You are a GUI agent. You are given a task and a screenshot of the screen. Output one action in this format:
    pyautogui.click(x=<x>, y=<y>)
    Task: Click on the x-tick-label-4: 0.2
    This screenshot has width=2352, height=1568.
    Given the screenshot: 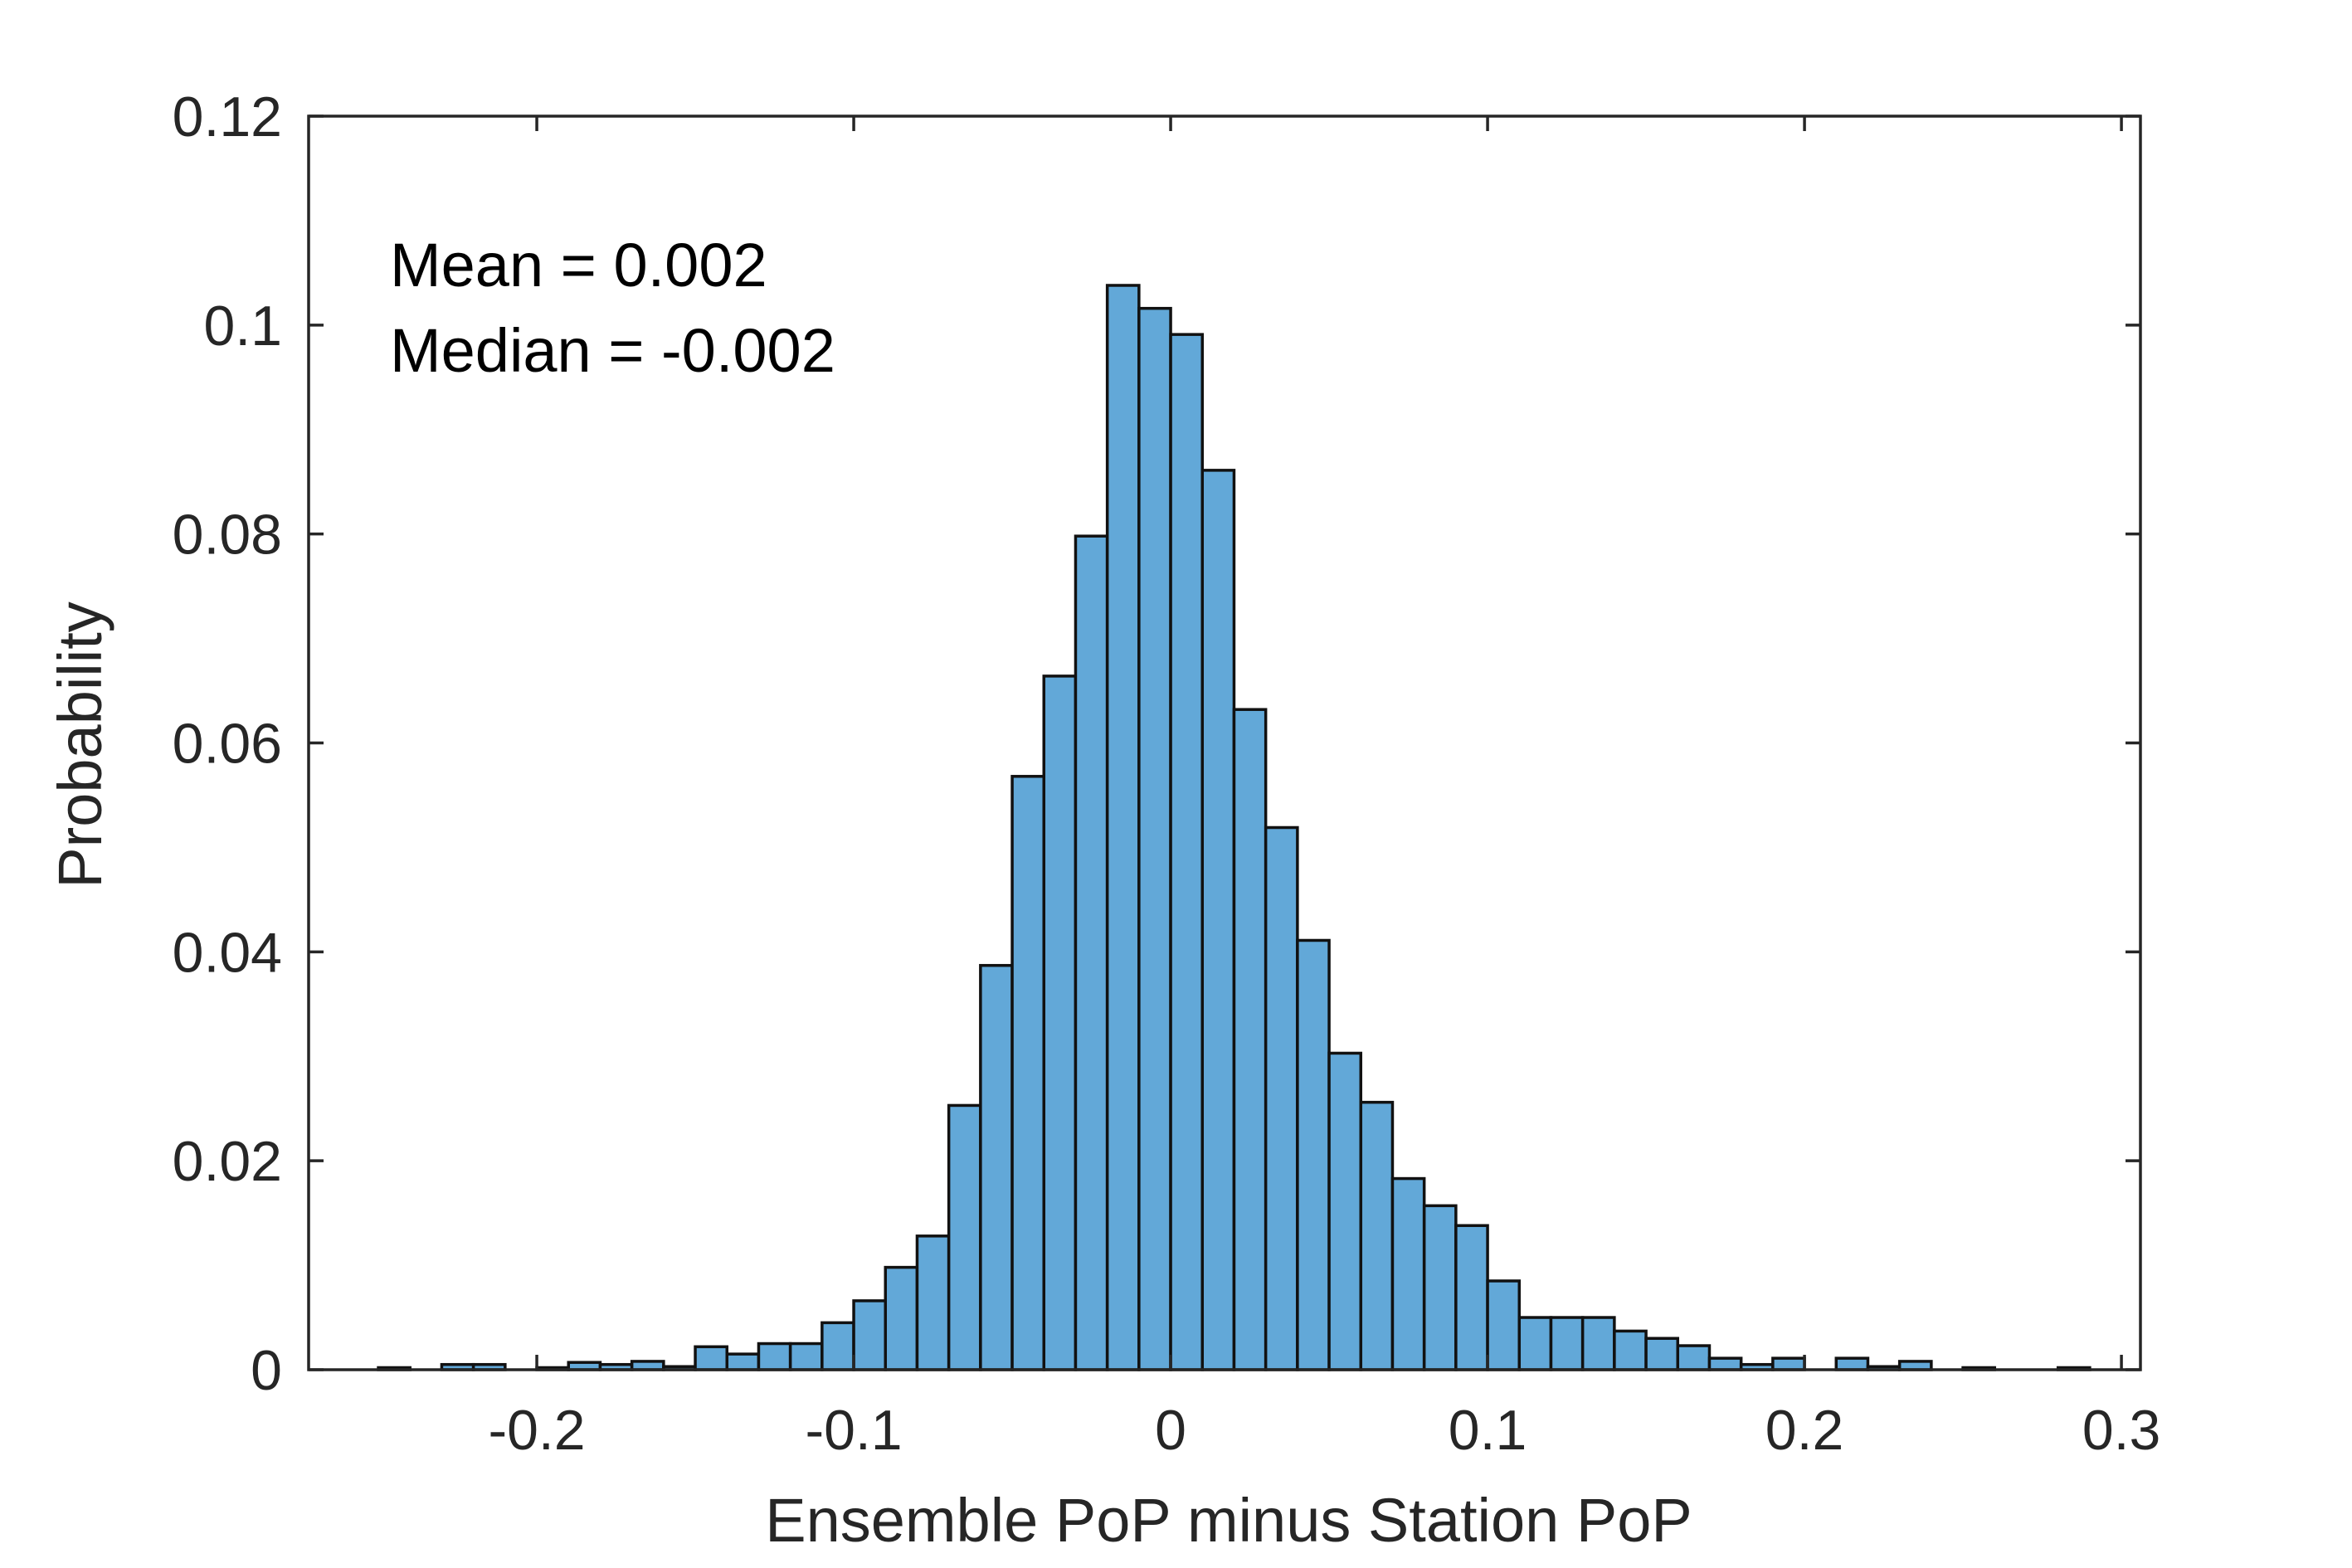 What is the action you would take?
    pyautogui.click(x=1804, y=1430)
    